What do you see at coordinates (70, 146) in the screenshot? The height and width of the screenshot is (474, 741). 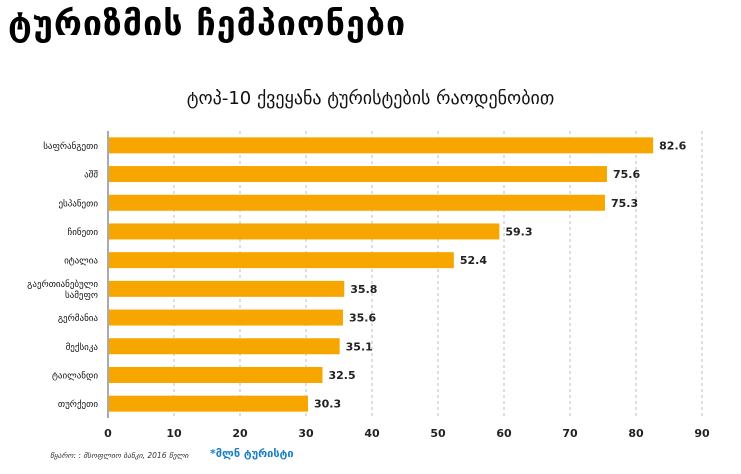 I see `category-label: საფრანგეთი` at bounding box center [70, 146].